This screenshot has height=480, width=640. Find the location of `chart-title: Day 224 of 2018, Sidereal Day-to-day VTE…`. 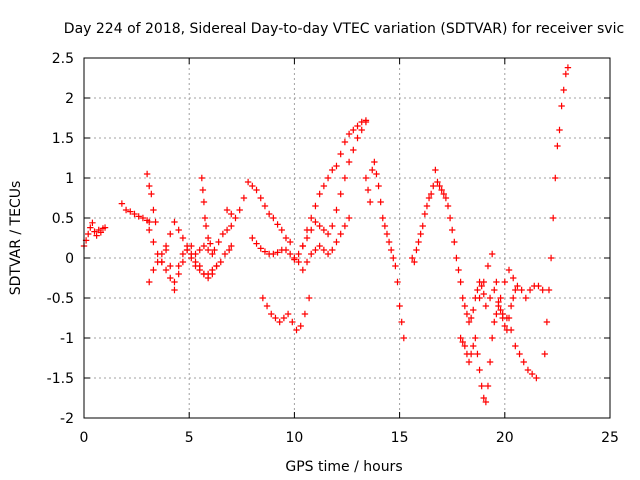

chart-title: Day 224 of 2018, Sidereal Day-to-day VTE… is located at coordinates (344, 29).